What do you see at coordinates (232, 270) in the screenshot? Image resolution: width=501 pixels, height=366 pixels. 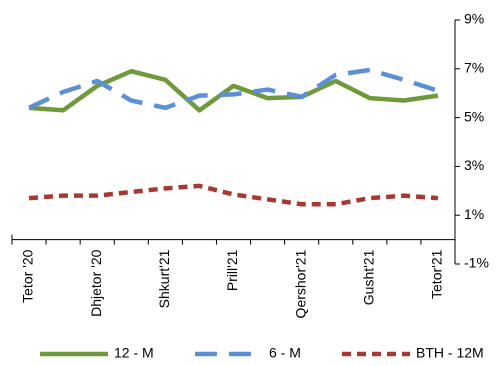 I see `x-tick-label: Prill'21` at bounding box center [232, 270].